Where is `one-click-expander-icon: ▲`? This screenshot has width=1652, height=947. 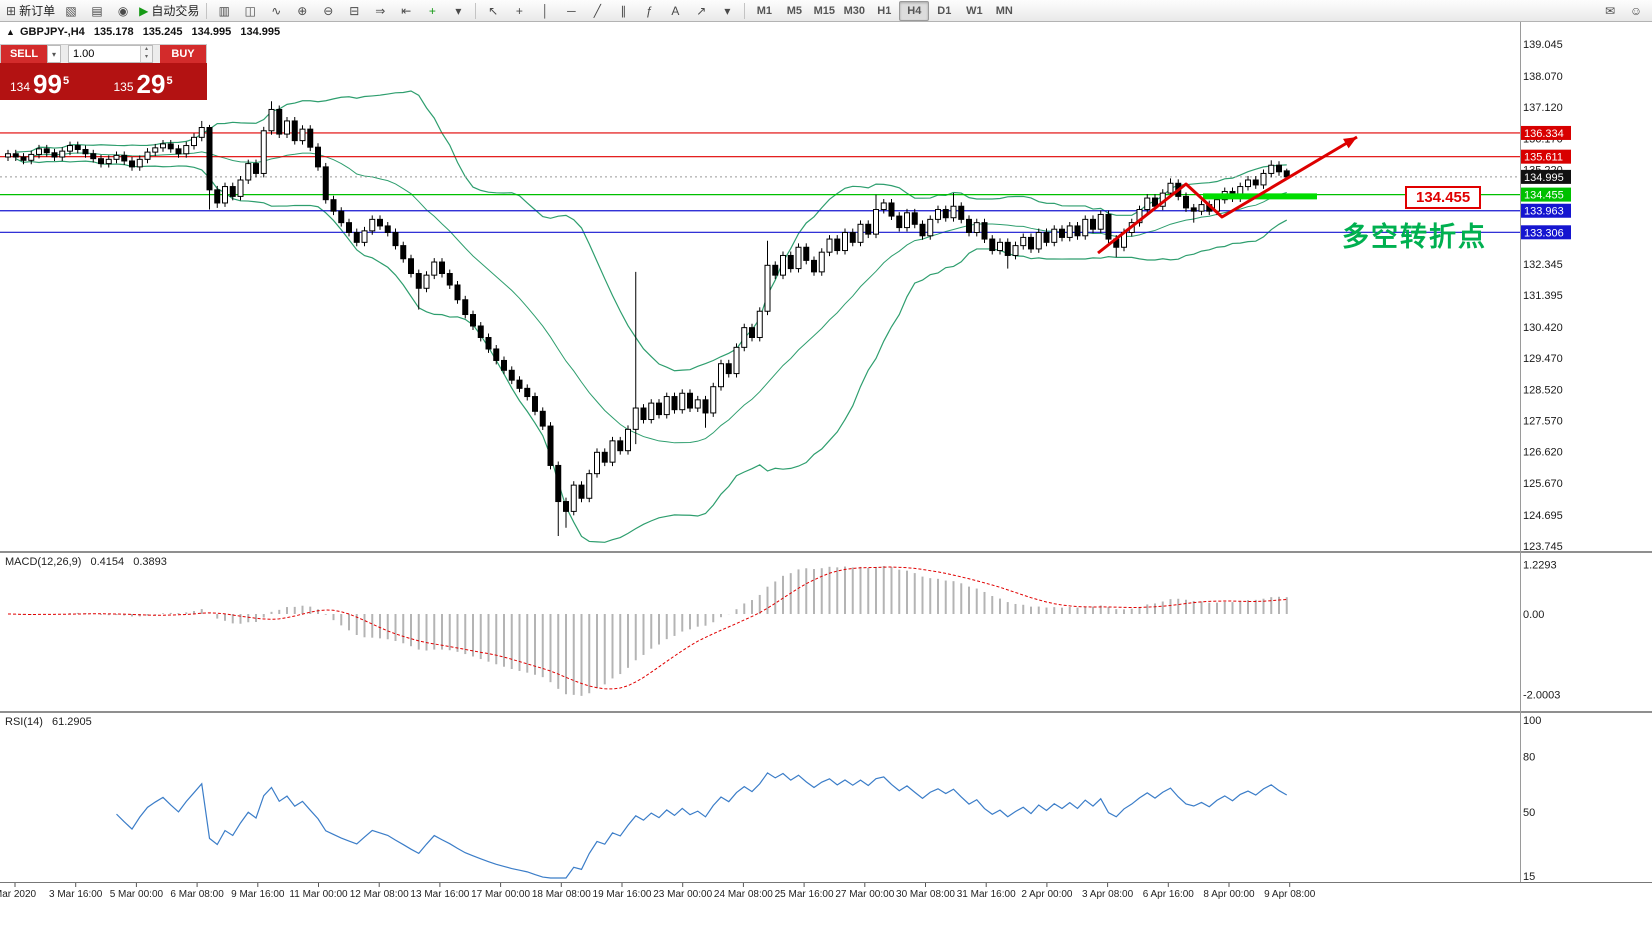 one-click-expander-icon: ▲ is located at coordinates (10, 32).